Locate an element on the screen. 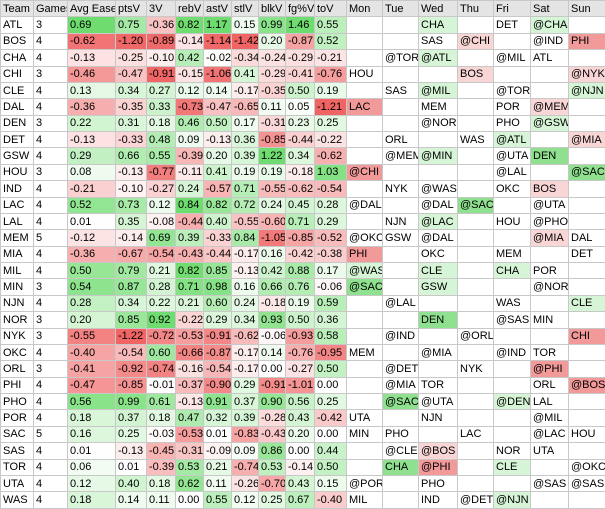  team-cell: POR is located at coordinates (17, 418).